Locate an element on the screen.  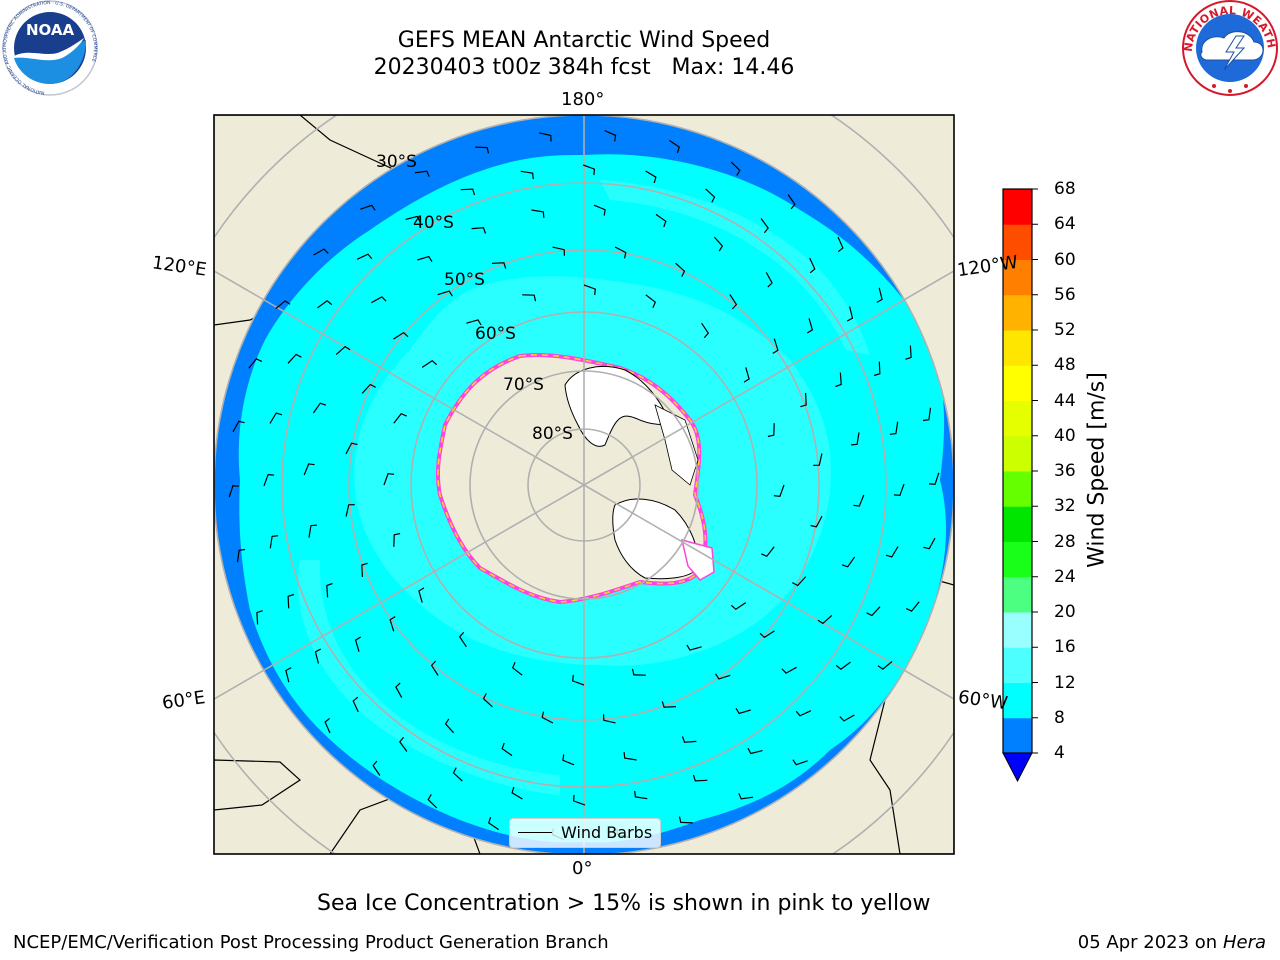
colorbar-tick-label: 20 is located at coordinates (1065, 612).